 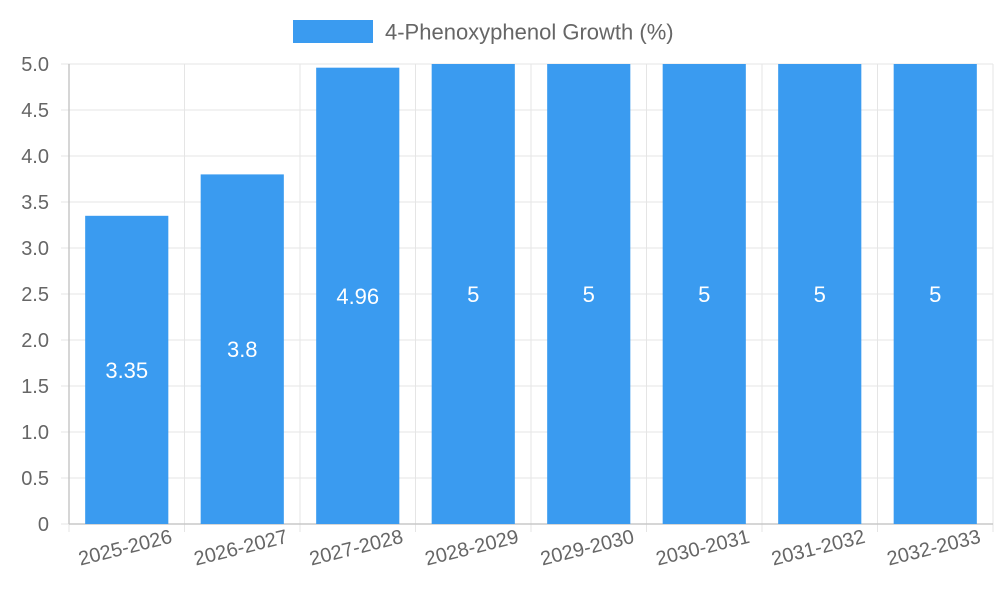 I want to click on legend-label: 4-Phenoxyphenol Growth (%), so click(x=529, y=32).